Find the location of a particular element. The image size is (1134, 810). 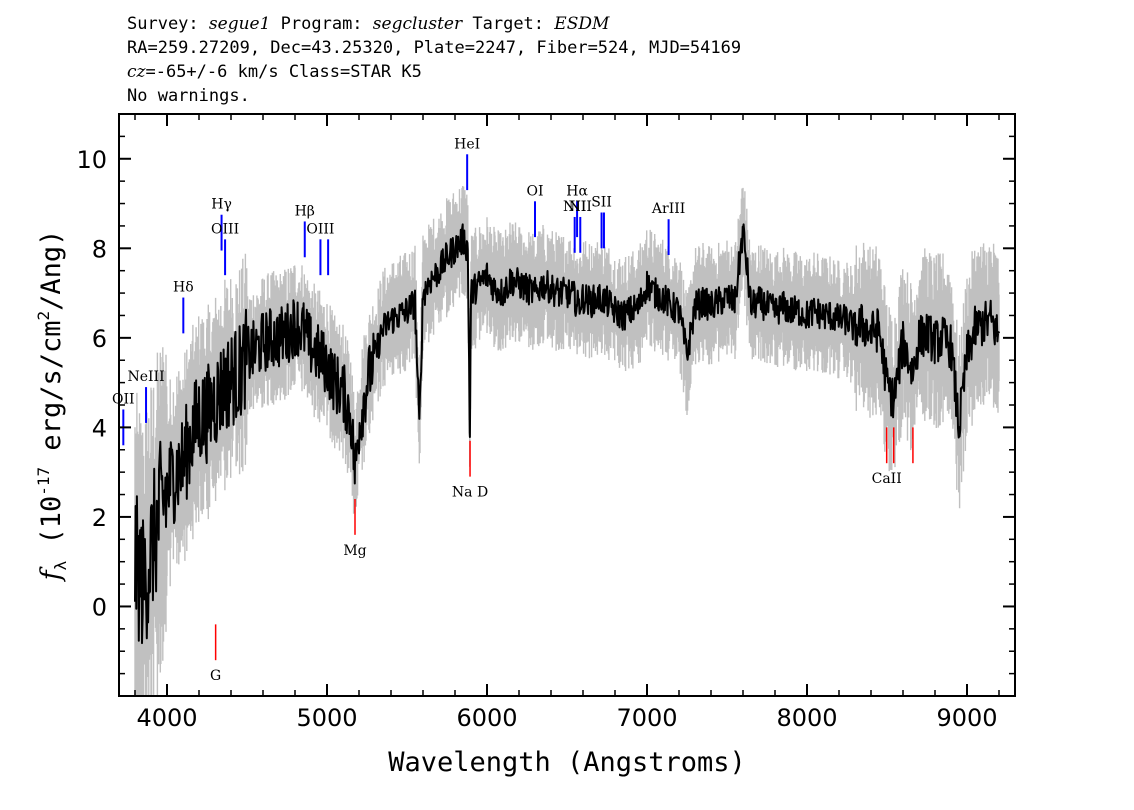

y-tick-label: 4 is located at coordinates (99, 428).